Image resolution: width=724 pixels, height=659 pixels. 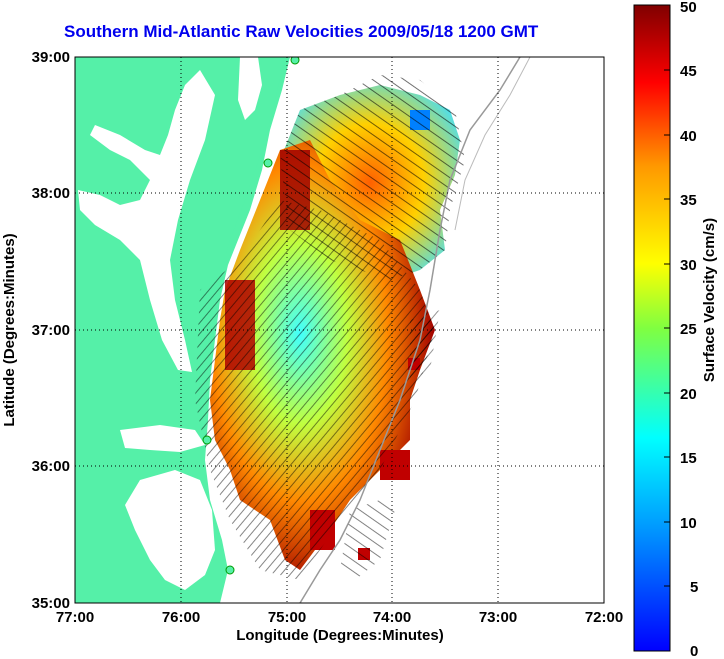 What do you see at coordinates (51, 57) in the screenshot?
I see `y-tick-label: 39:00` at bounding box center [51, 57].